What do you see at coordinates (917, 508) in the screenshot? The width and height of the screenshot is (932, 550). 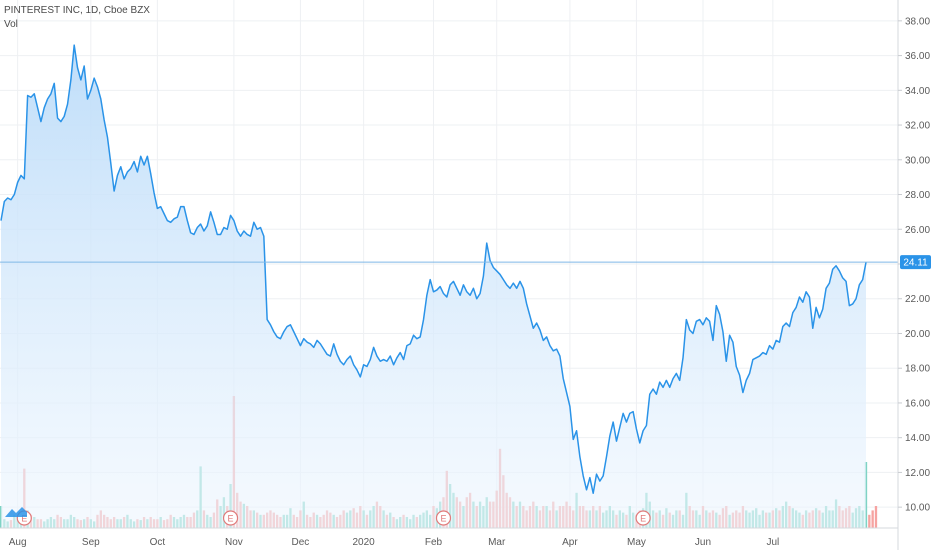 I see `y-tick-label: 10.00` at bounding box center [917, 508].